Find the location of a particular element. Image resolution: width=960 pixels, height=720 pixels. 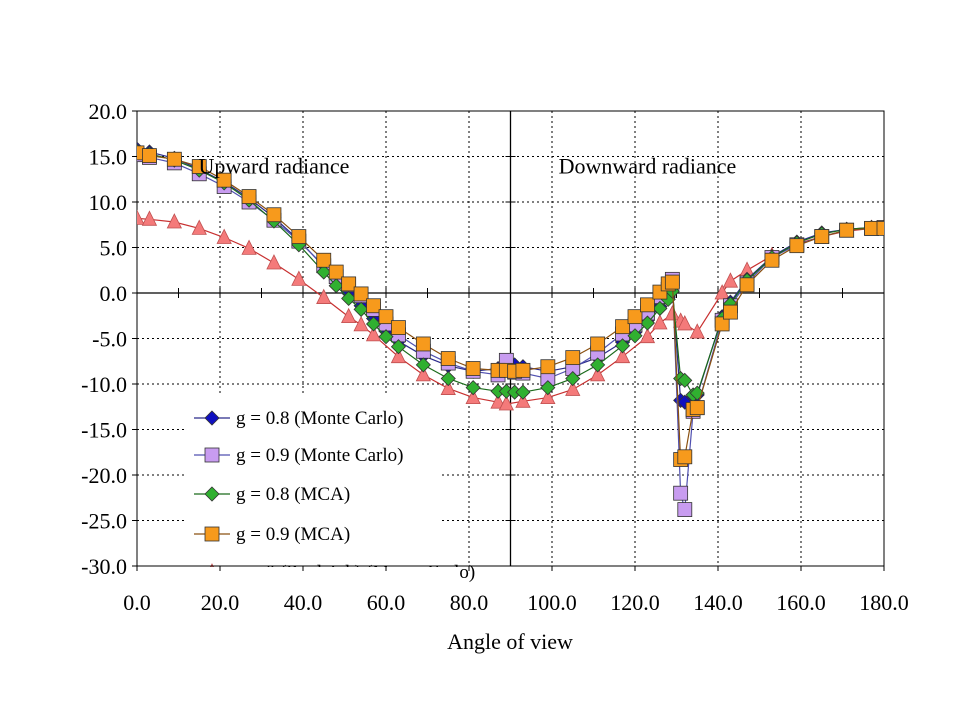

legend-label: g = 0.8 (Monte Carlo) is located at coordinates (319, 418).